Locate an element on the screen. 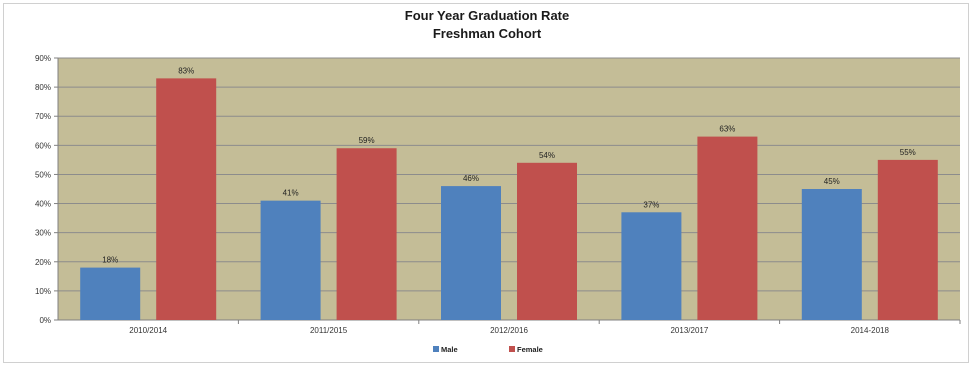  y-tick-label: 80% is located at coordinates (43, 87).